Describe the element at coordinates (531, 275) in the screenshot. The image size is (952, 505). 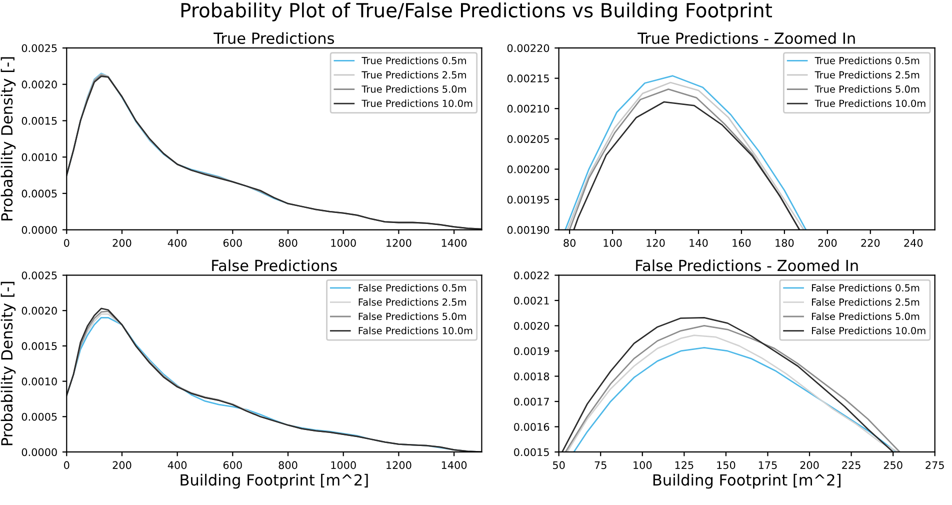
I see `y-tick-label: 0.0022` at that location.